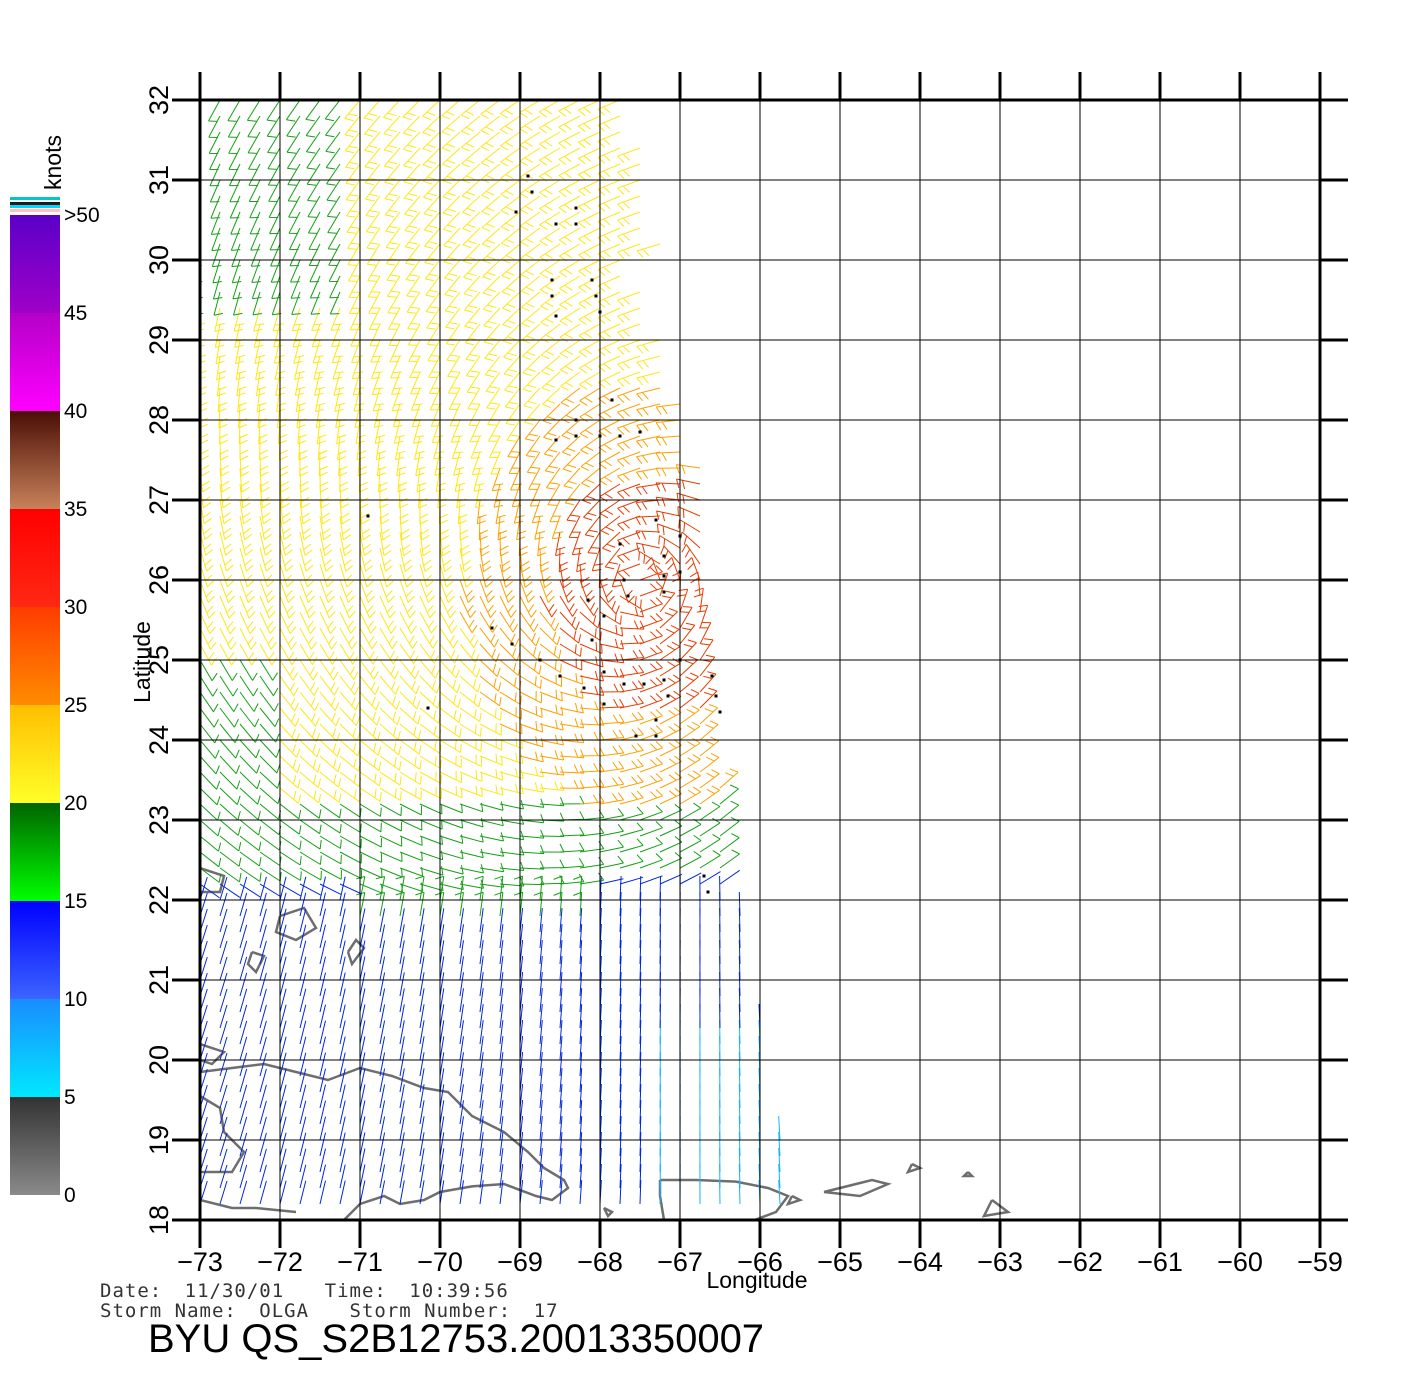 The image size is (1420, 1400). What do you see at coordinates (75, 705) in the screenshot?
I see `colorbar-label: 25` at bounding box center [75, 705].